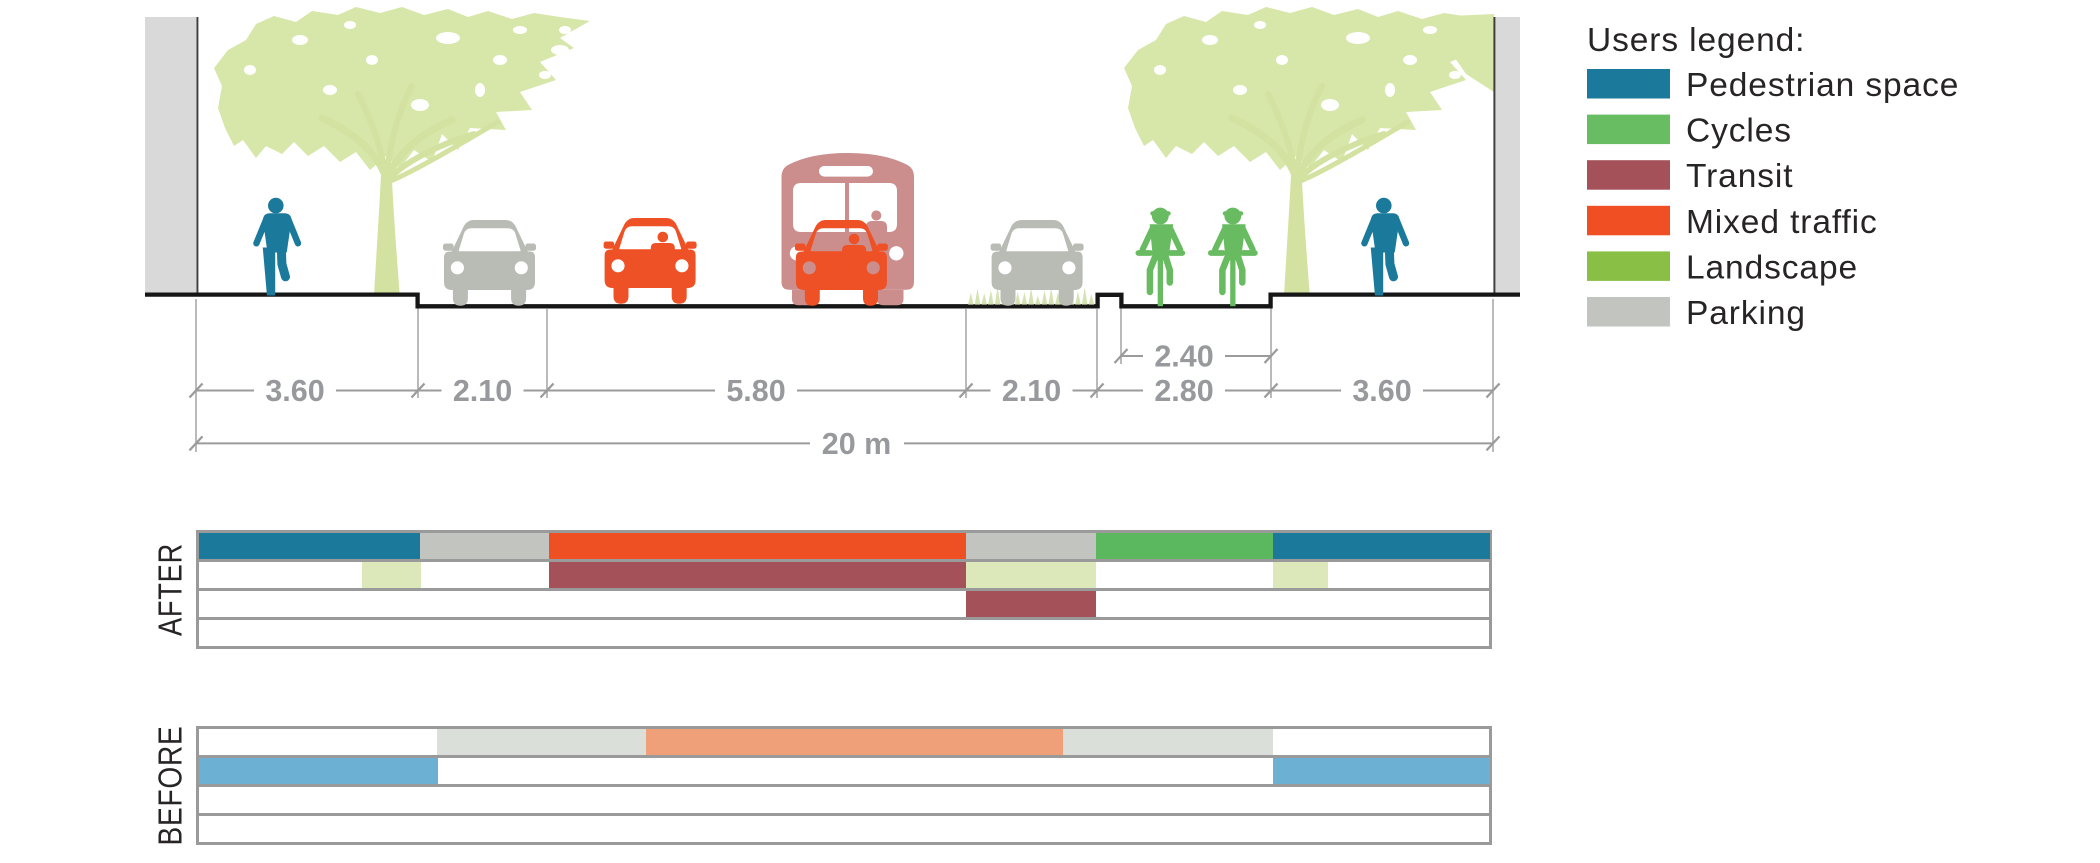  What do you see at coordinates (171, 589) in the screenshot?
I see `svg-text: AFTER` at bounding box center [171, 589].